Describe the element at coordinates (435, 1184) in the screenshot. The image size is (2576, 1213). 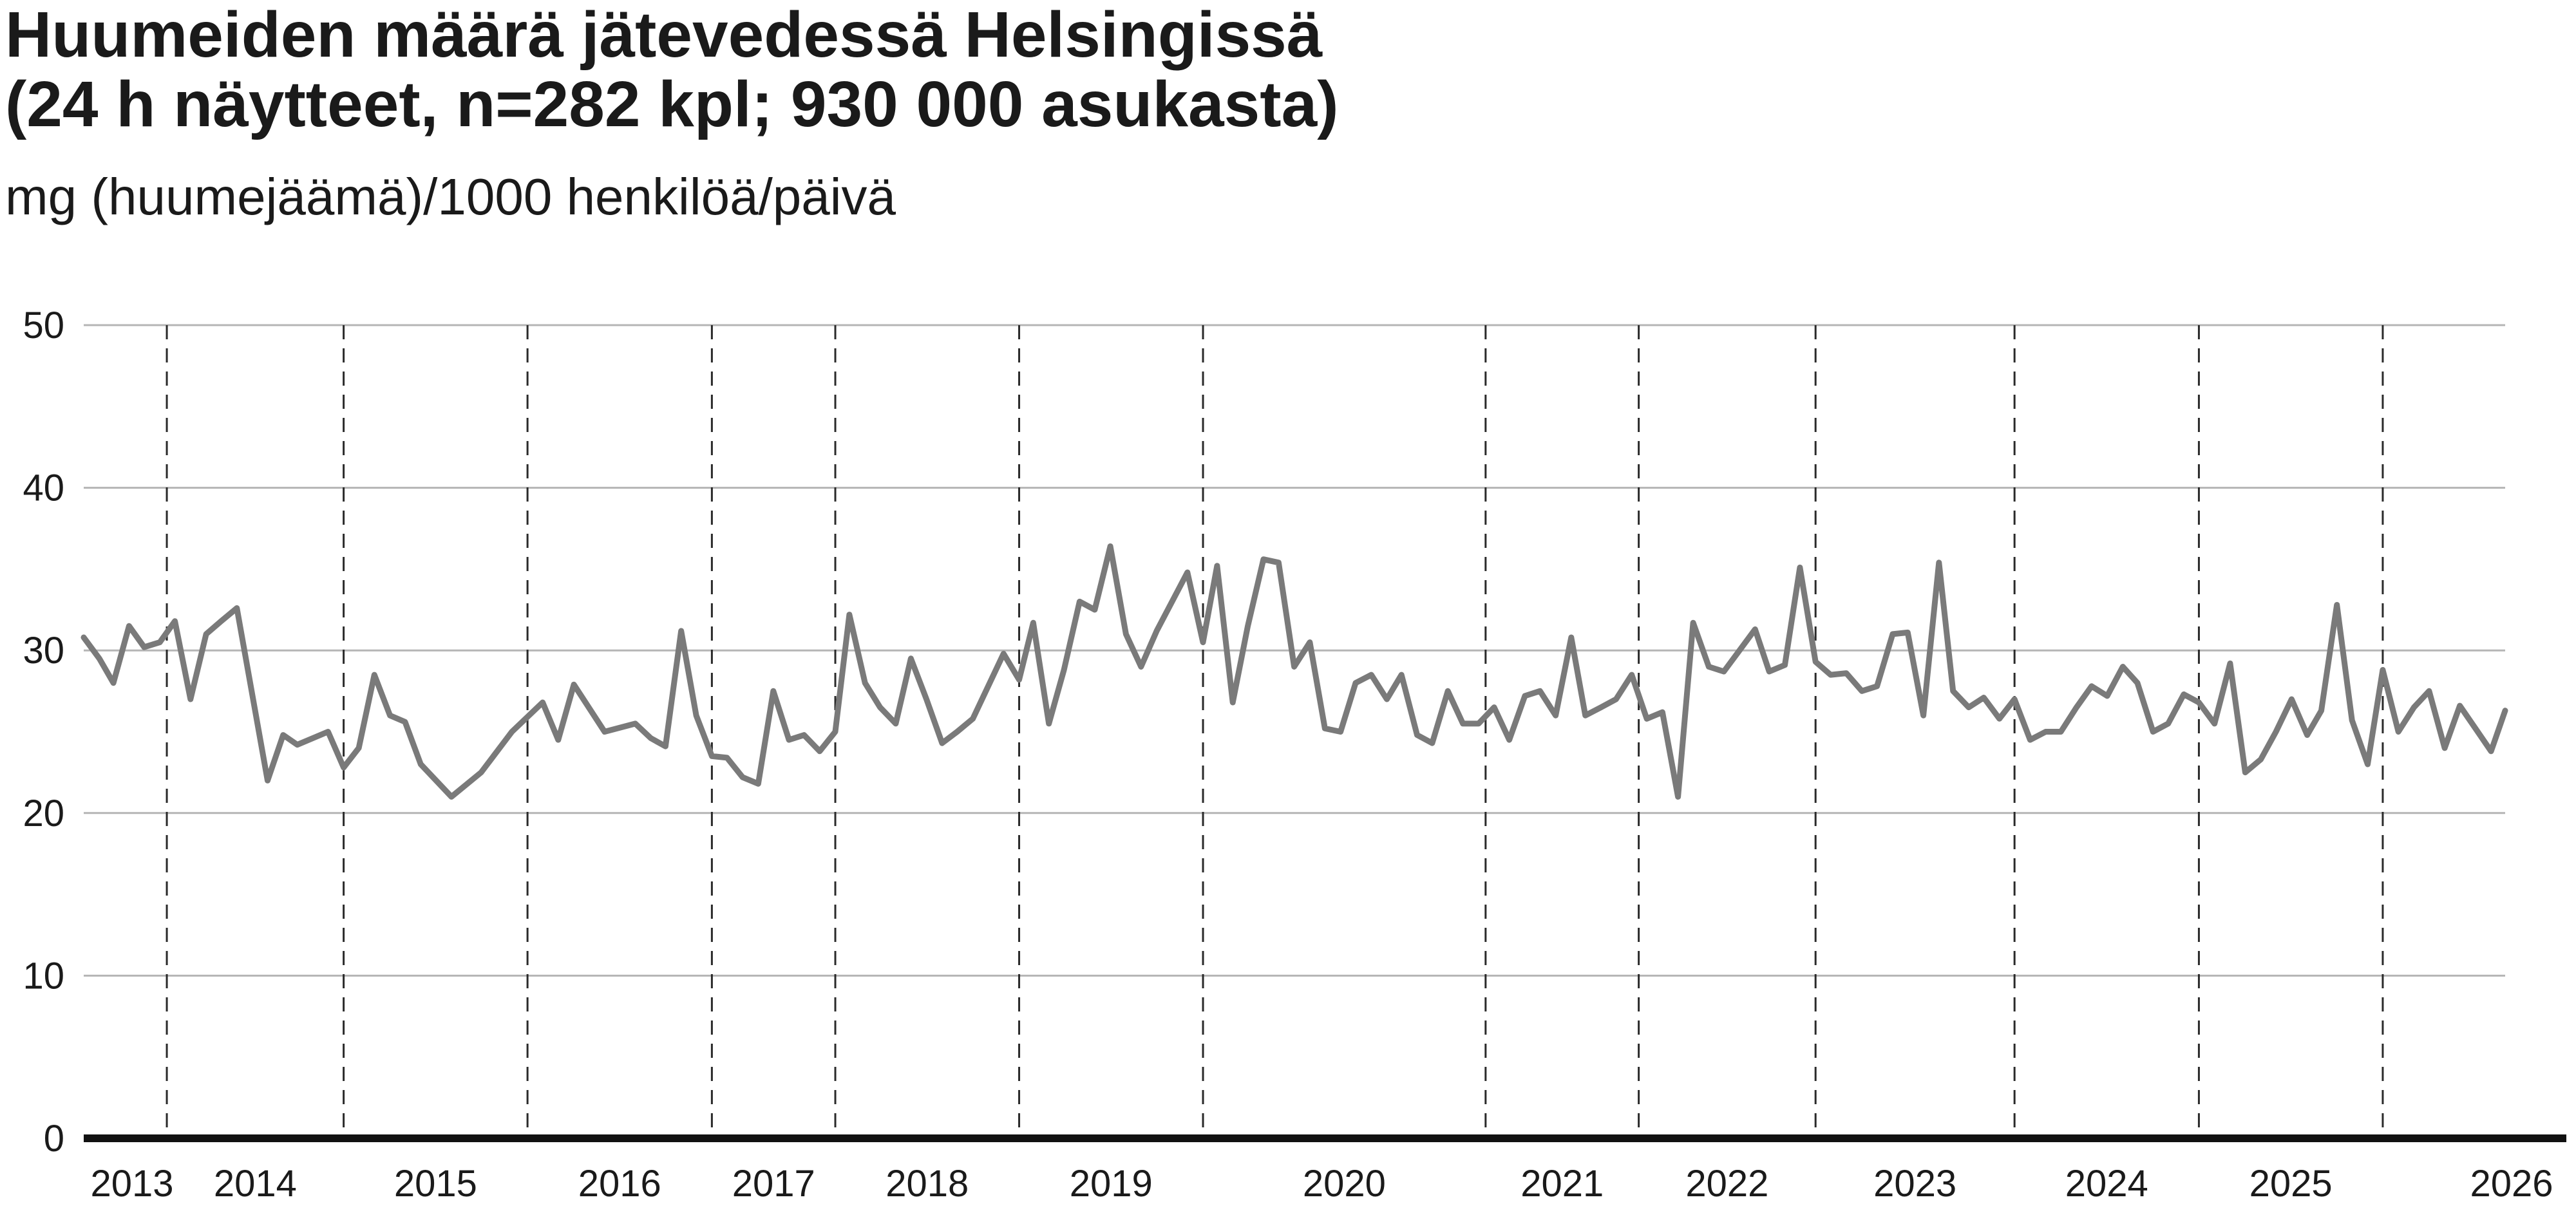
I see `x-tick-label: 2015` at that location.